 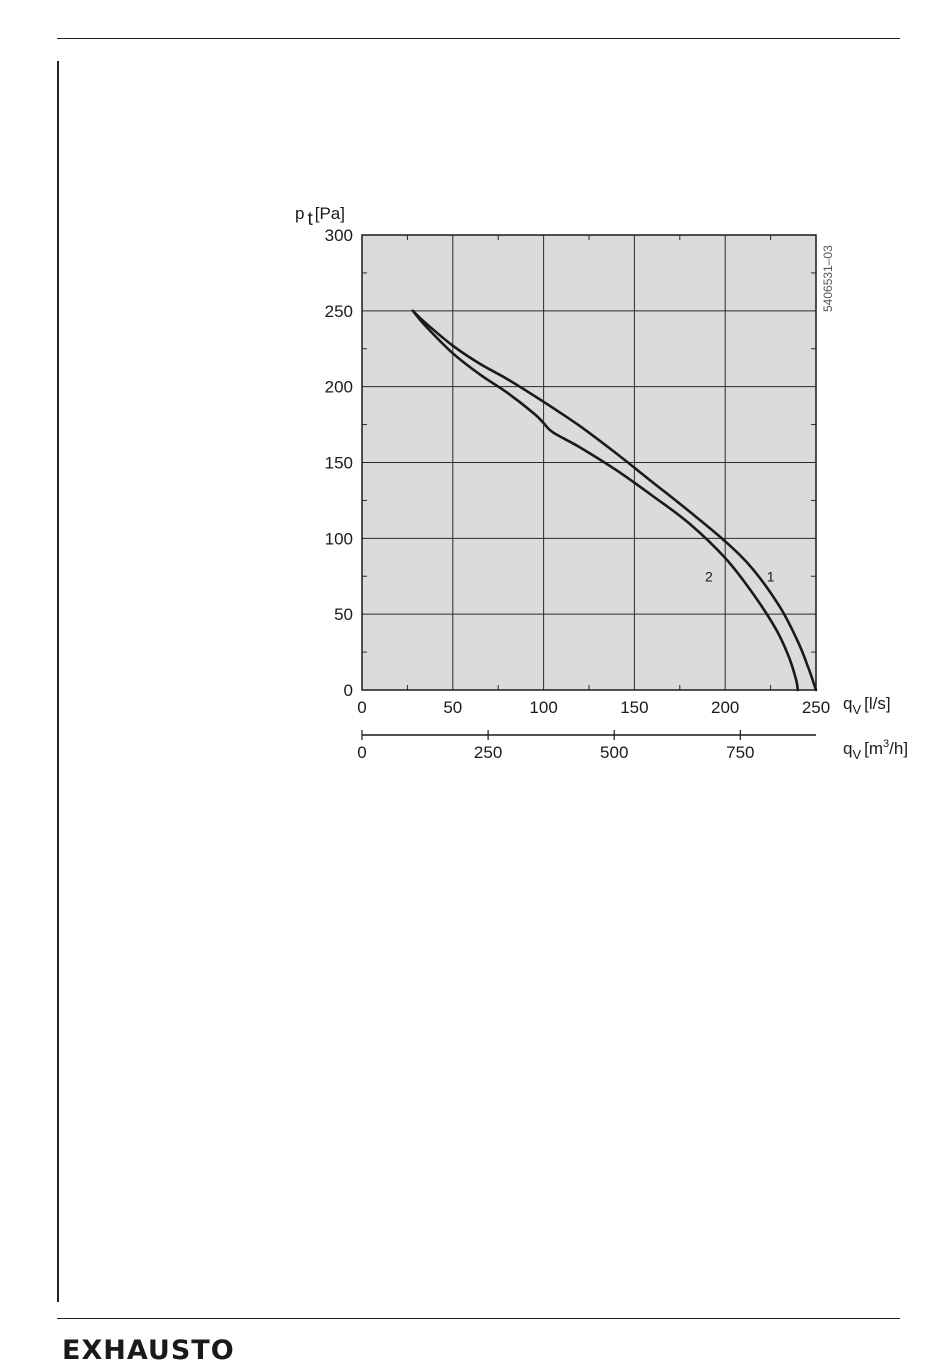 I want to click on x2-tick-label-2: 500, so click(x=614, y=752).